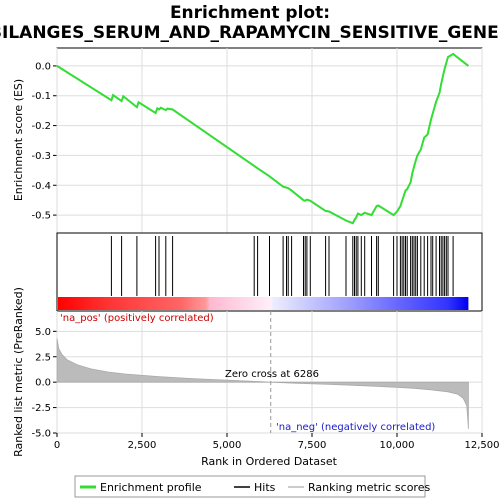  Describe the element at coordinates (269, 272) in the screenshot. I see `hits-panel` at that location.